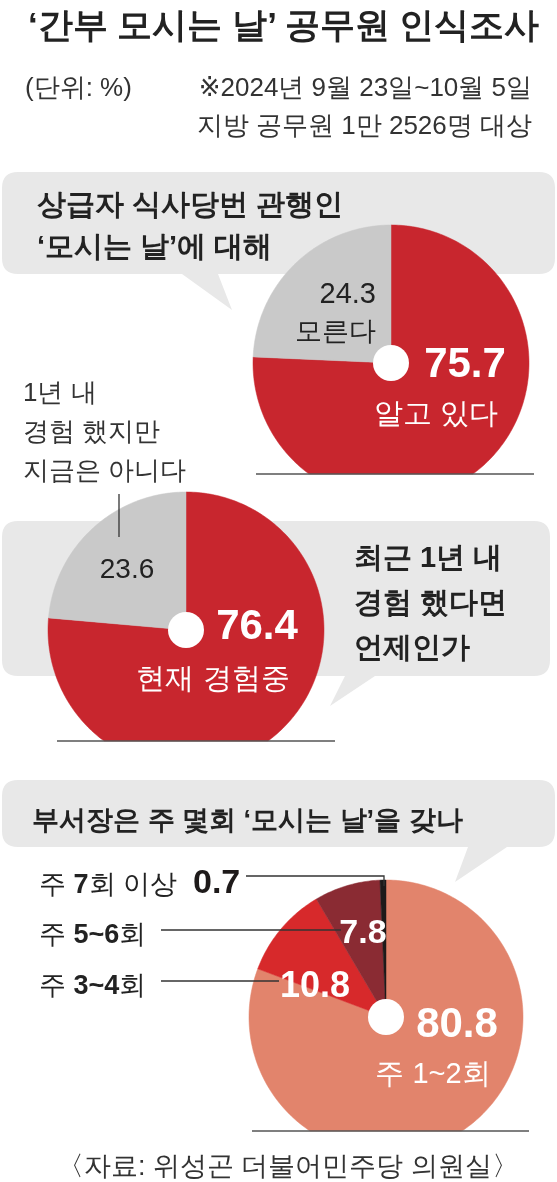 Image resolution: width=557 pixels, height=1182 pixels. I want to click on data-label: 7.8, so click(363, 931).